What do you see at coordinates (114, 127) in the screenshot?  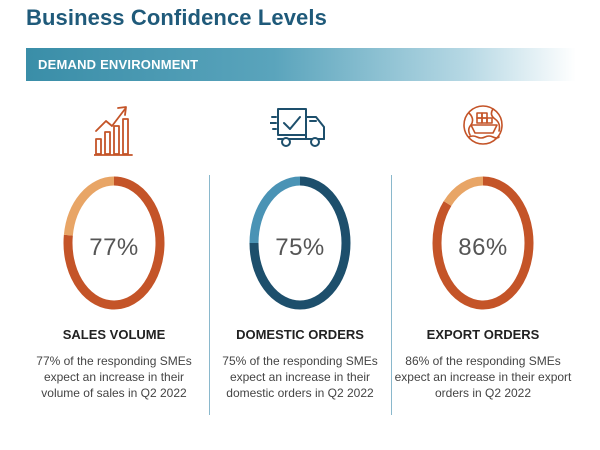 I see `bar-growth-icon` at bounding box center [114, 127].